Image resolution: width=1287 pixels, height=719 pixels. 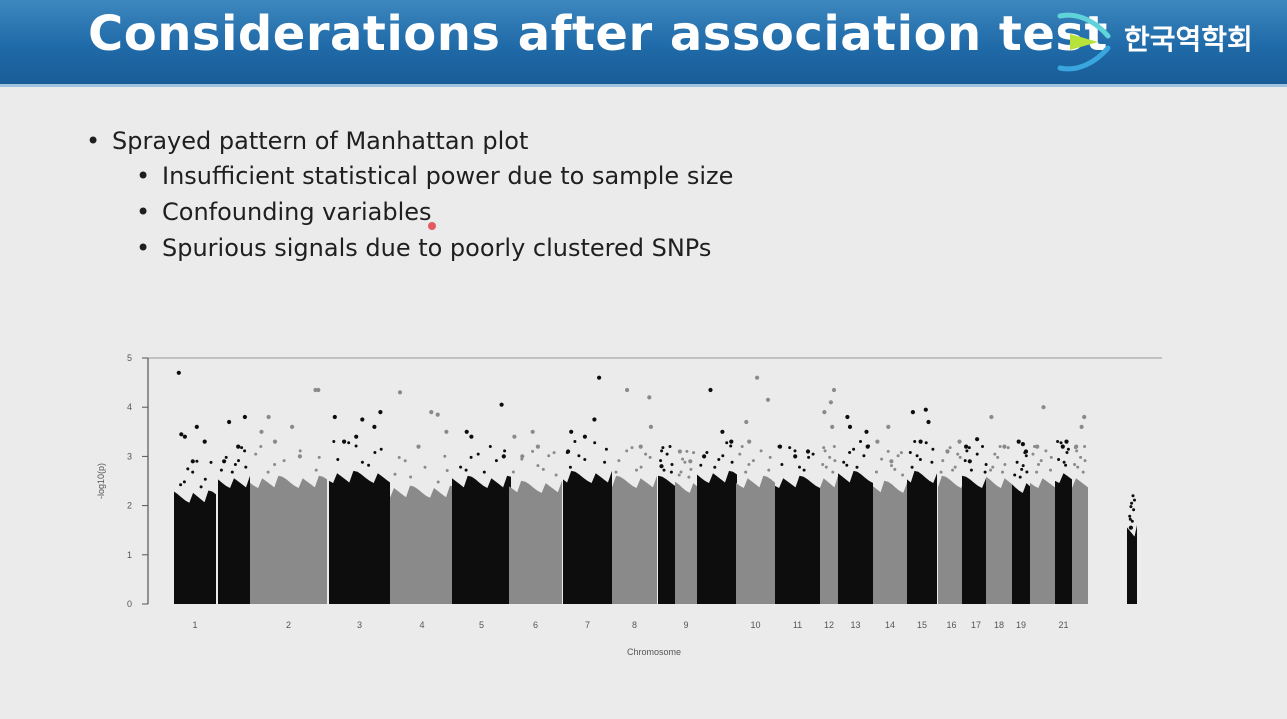 I want to click on y-tick-label: 2, so click(x=129, y=506).